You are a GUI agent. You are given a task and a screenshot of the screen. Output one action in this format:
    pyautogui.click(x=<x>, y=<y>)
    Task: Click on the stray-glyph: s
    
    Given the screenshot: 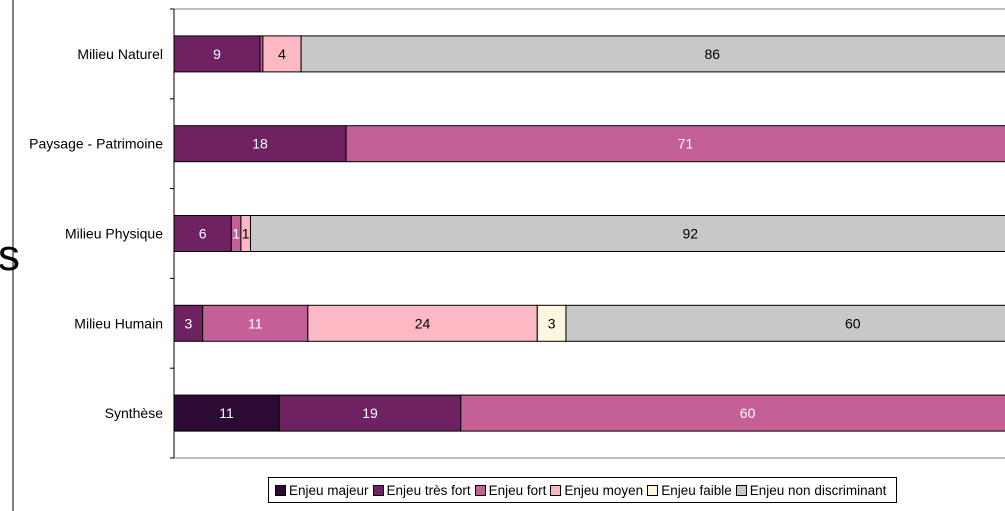 What is the action you would take?
    pyautogui.click(x=10, y=255)
    